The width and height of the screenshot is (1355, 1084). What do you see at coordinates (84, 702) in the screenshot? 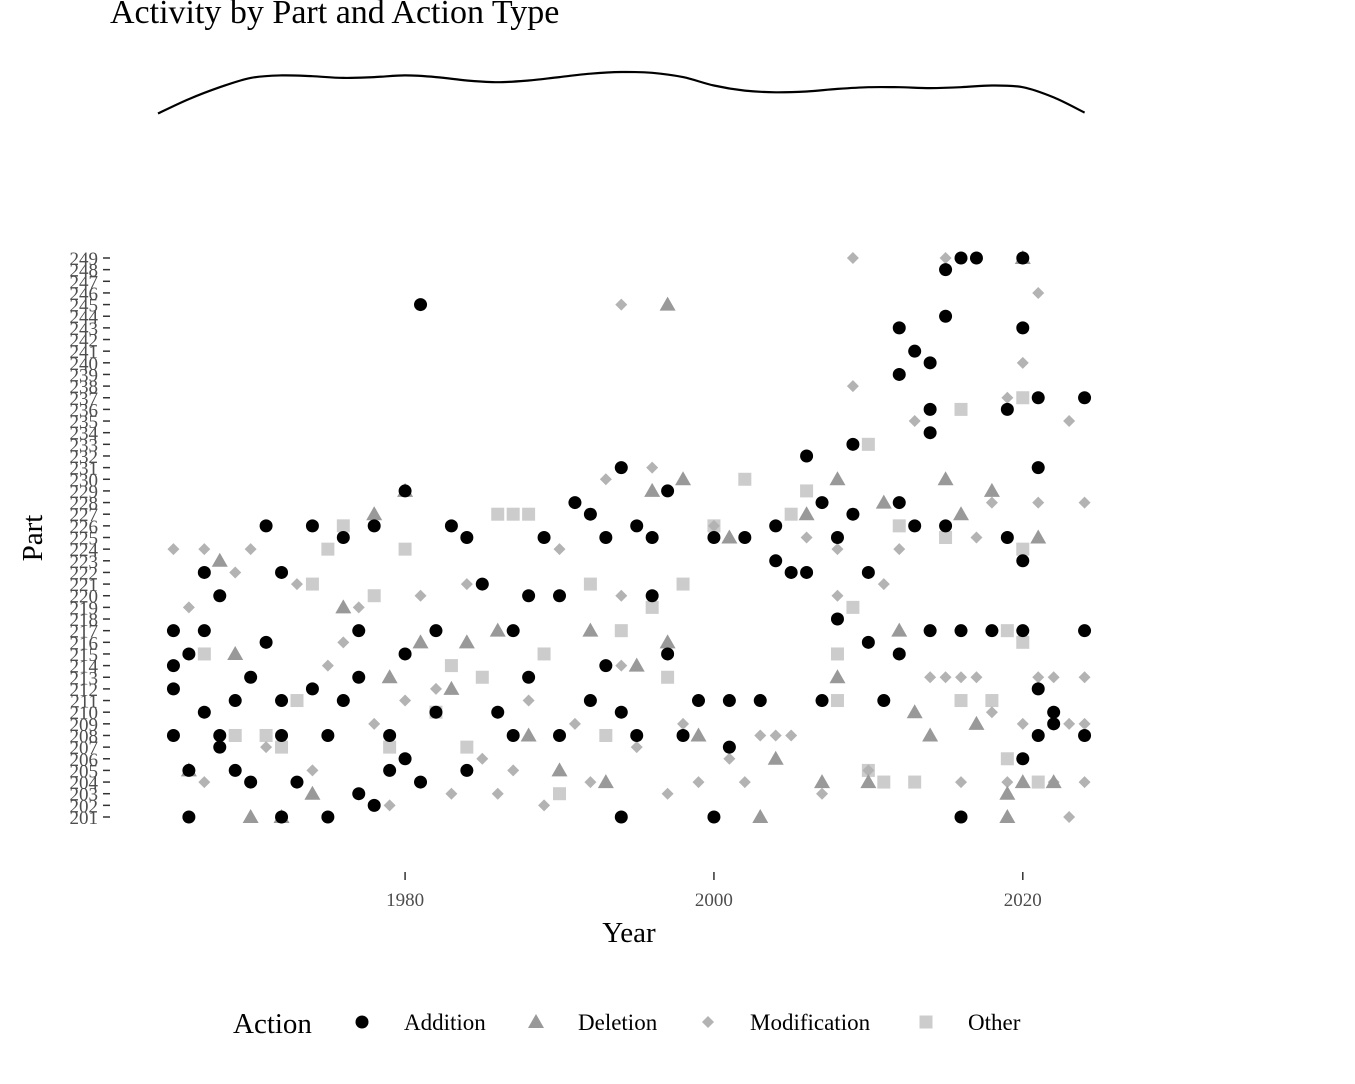
I see `y-tick-label-211: 211` at bounding box center [84, 702].